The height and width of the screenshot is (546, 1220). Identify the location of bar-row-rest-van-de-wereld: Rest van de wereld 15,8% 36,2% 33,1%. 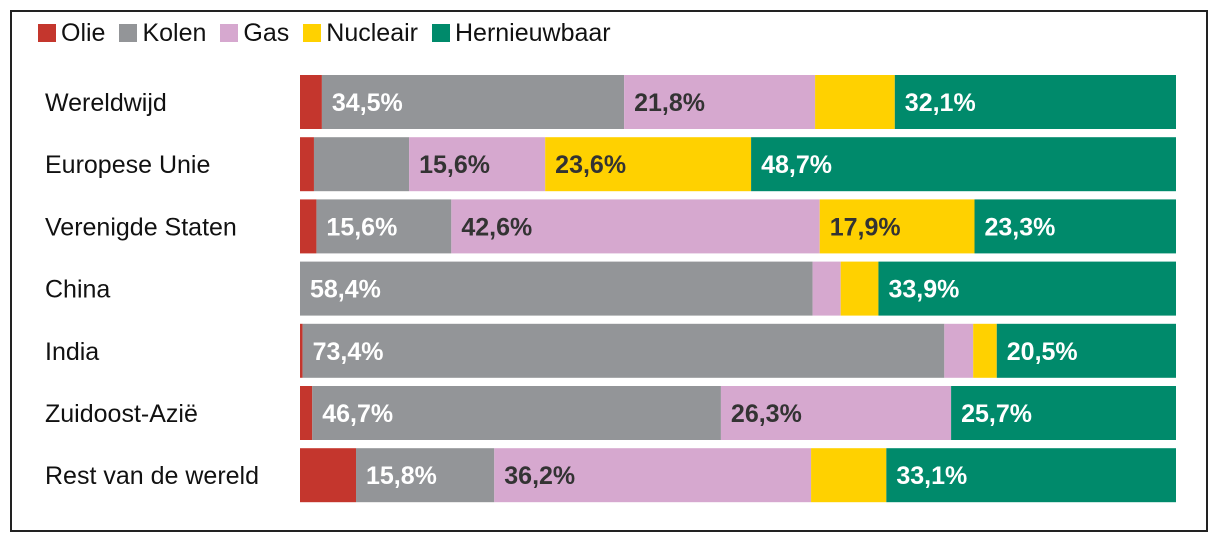
(610, 475).